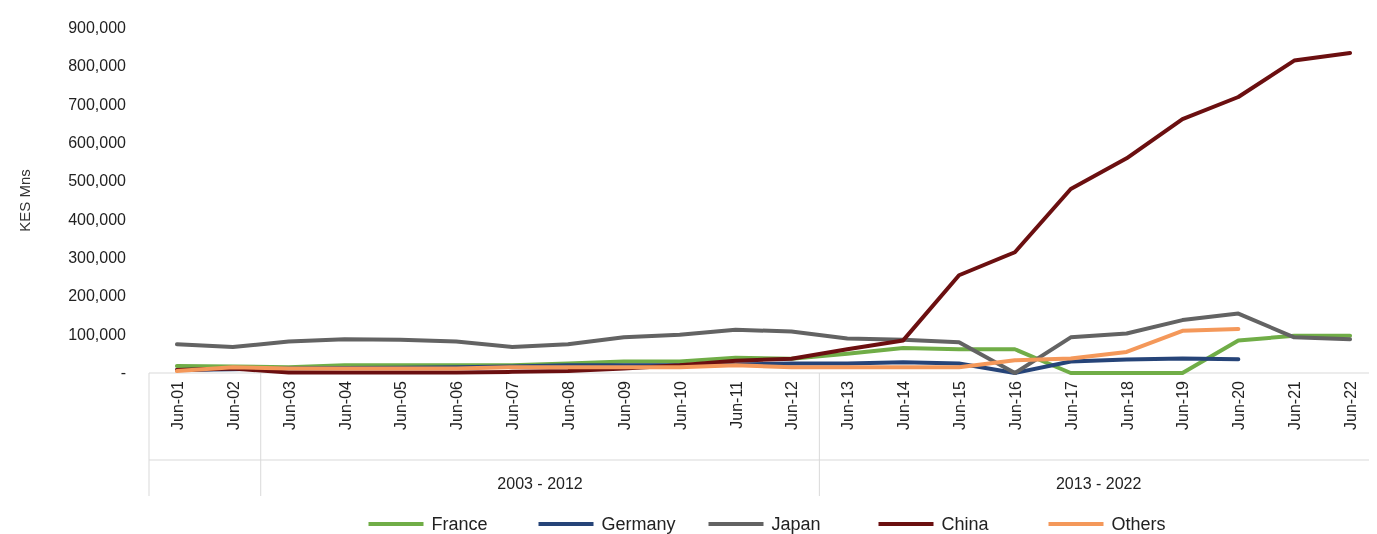 Image resolution: width=1377 pixels, height=534 pixels. I want to click on y-tick-label: 200,000, so click(97, 296).